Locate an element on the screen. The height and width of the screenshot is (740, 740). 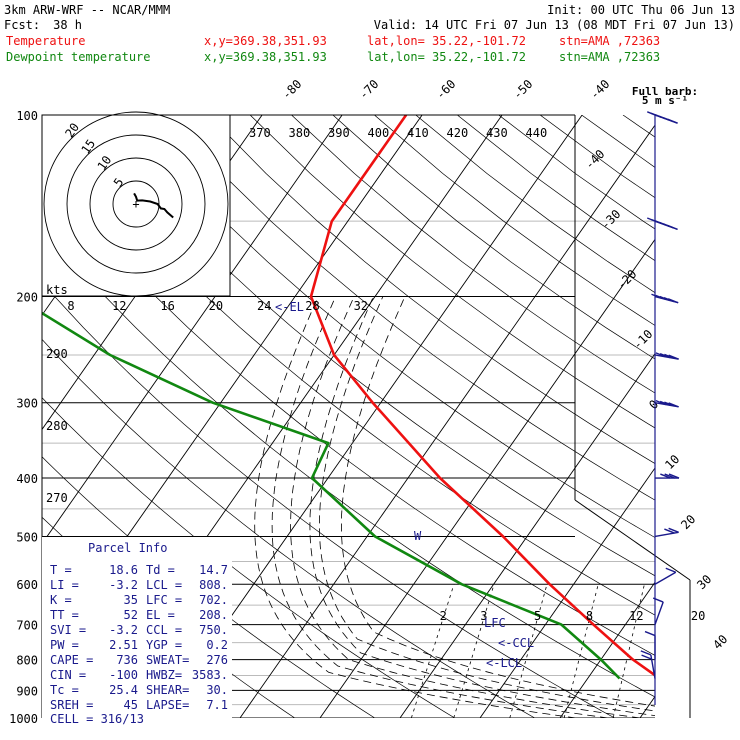
parcel-cell-text: 25.4 is located at coordinates (123, 690).